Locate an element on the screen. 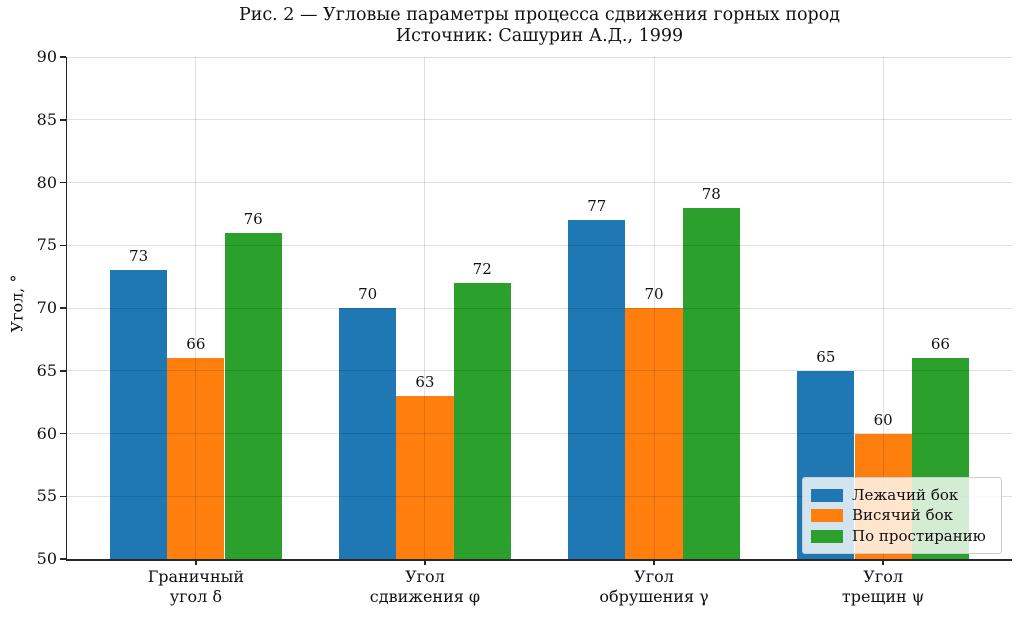  x-tick-label: Угол сдвижения φ is located at coordinates (425, 586).